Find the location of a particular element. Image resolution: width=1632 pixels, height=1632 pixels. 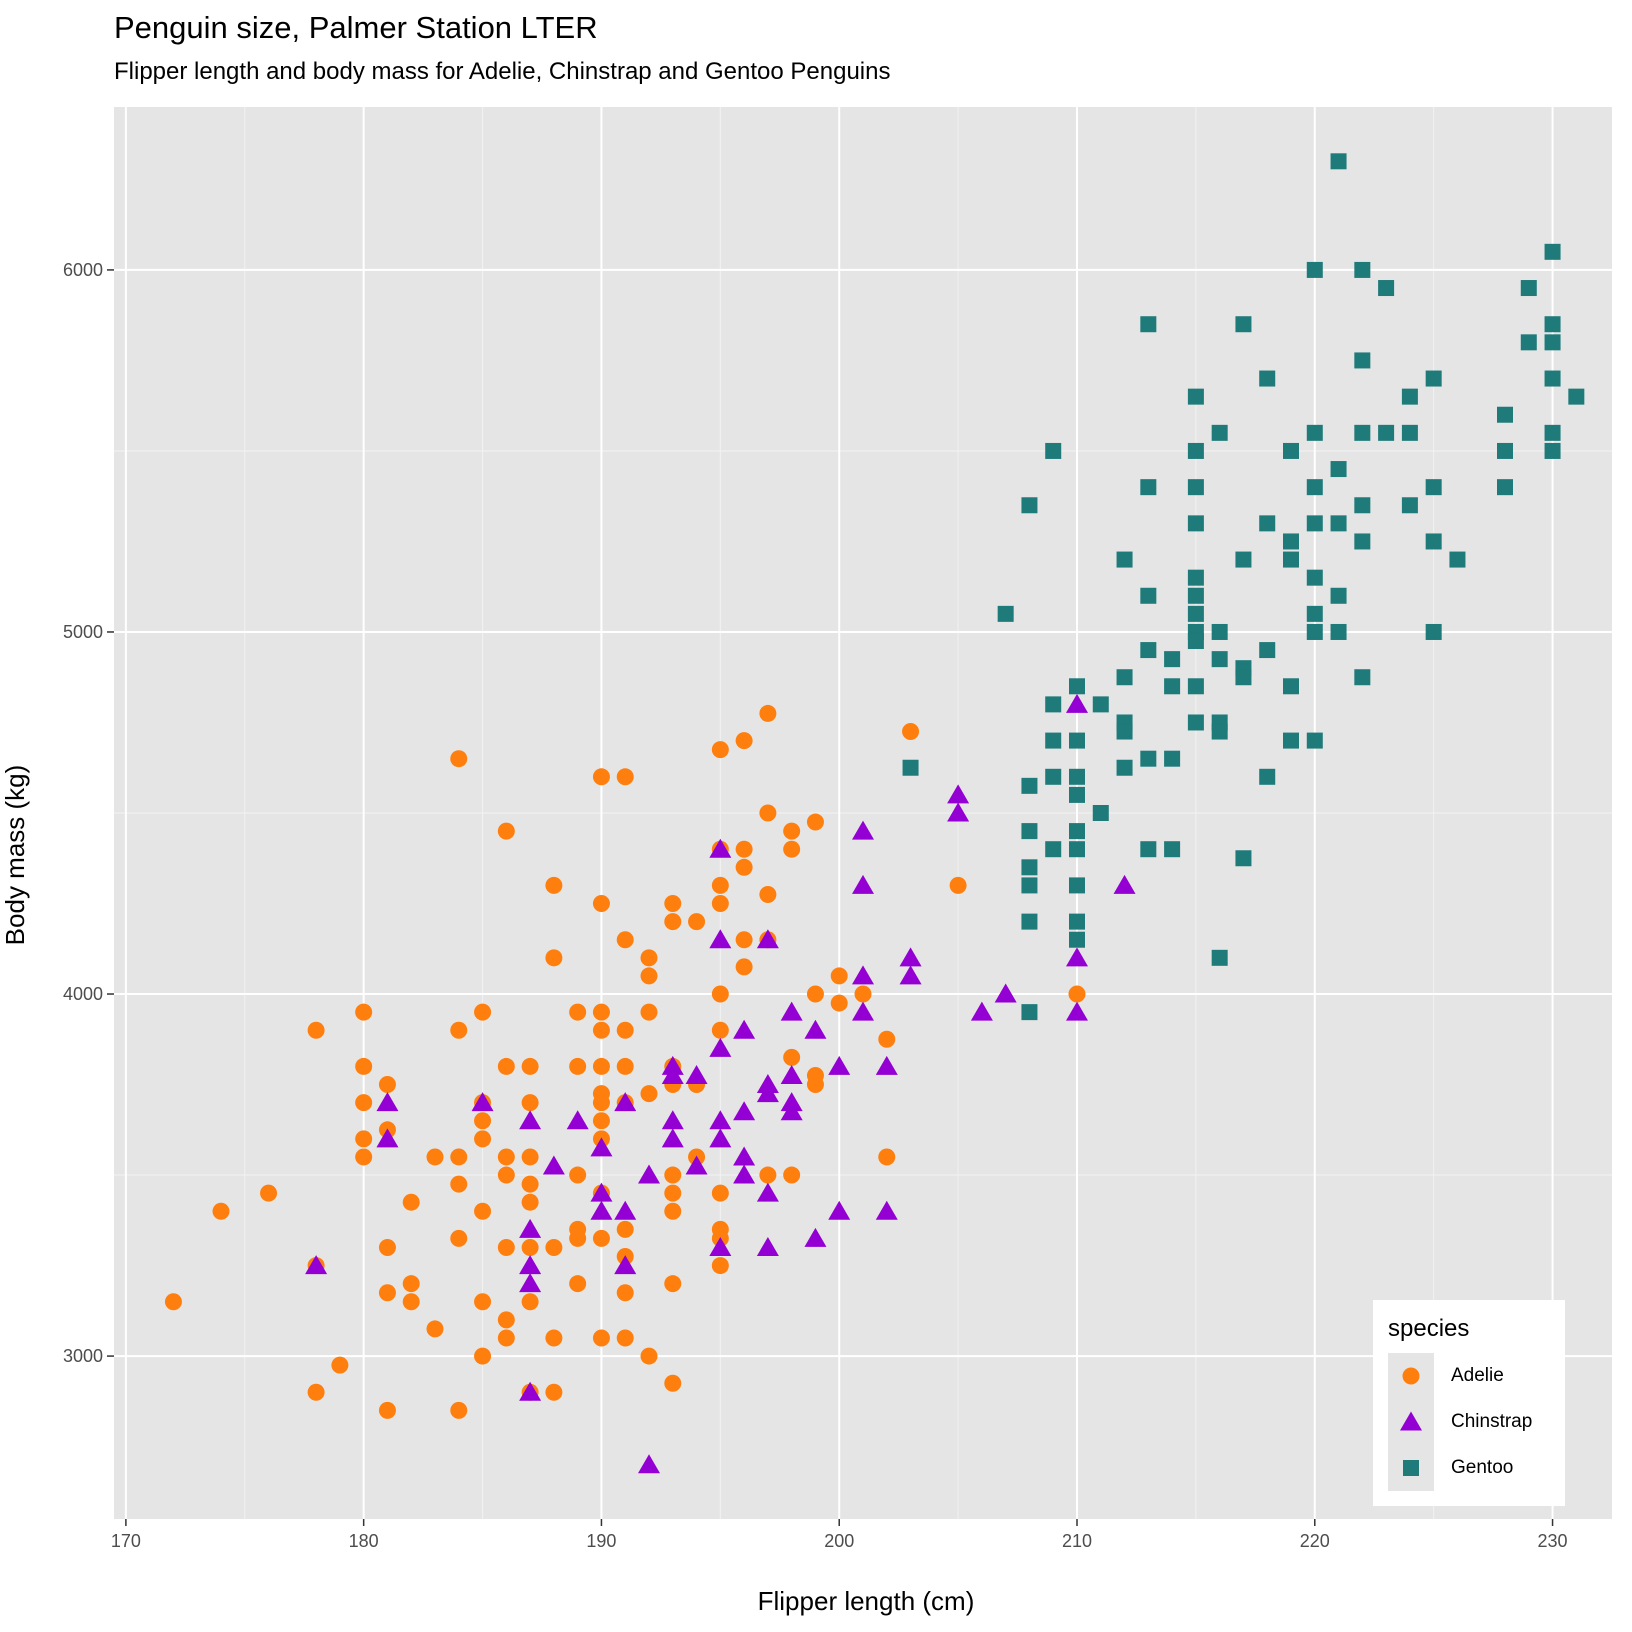

triangle-marker-icon is located at coordinates (1411, 1421).